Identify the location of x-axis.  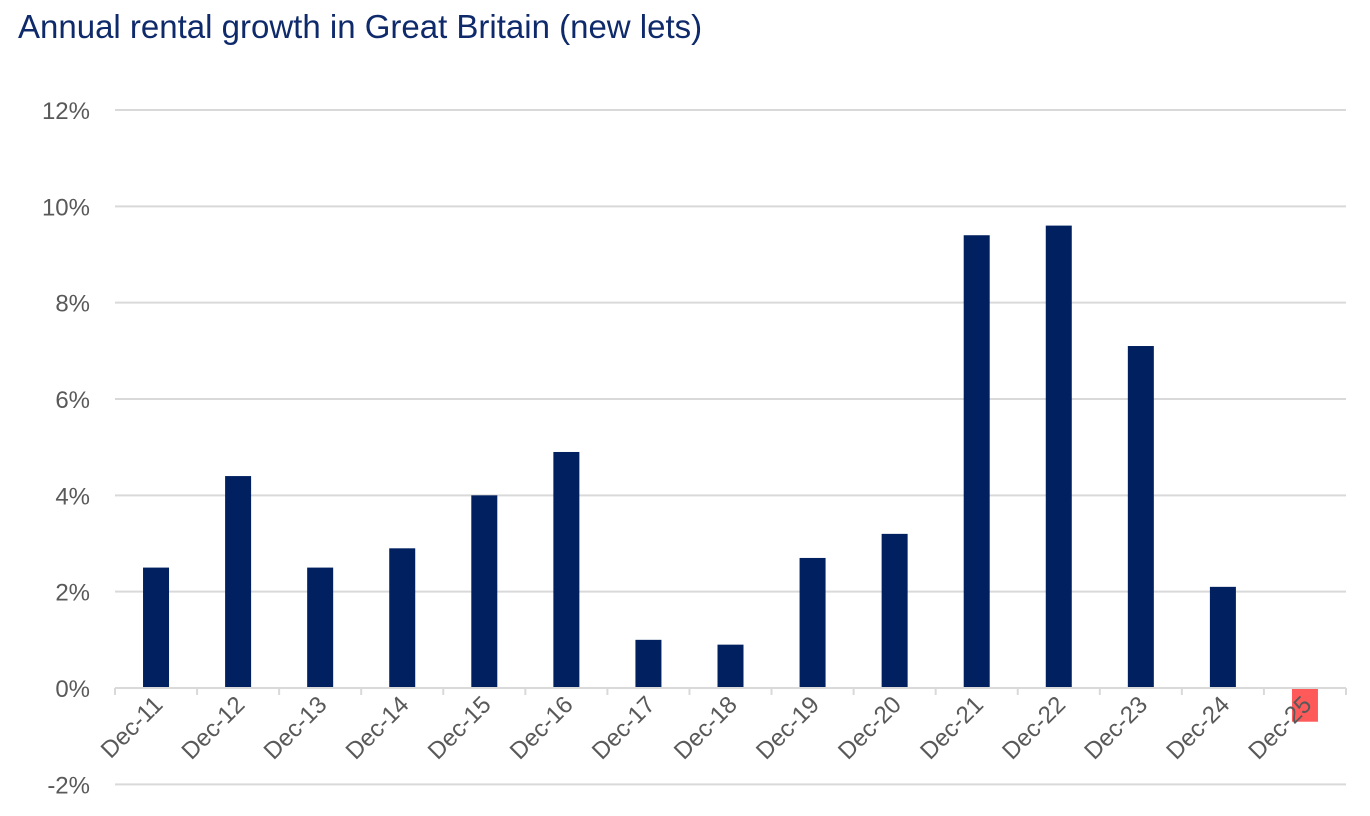
(730, 691).